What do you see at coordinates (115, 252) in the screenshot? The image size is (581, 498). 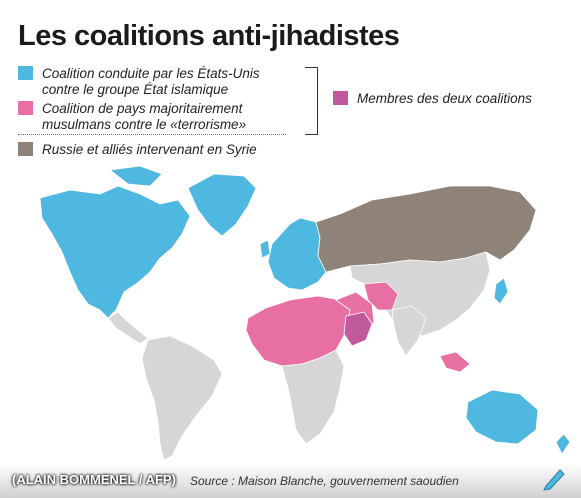 I see `region-north-america` at bounding box center [115, 252].